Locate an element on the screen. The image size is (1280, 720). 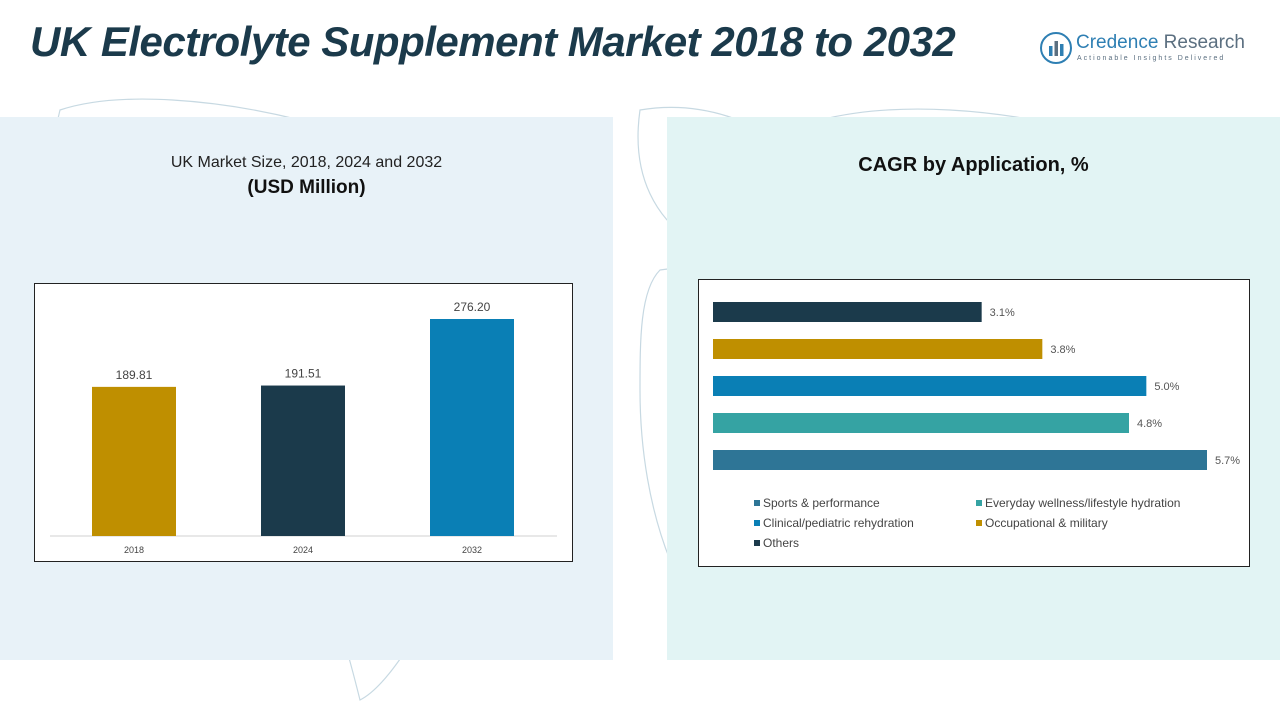
logo-tagline: Actionable Insights Delivered is located at coordinates (1151, 58).